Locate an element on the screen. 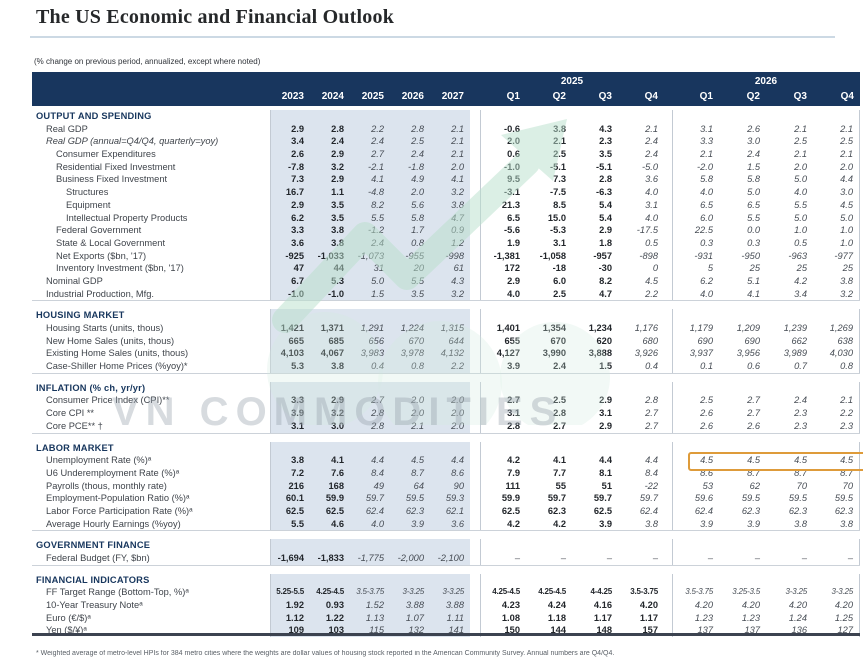 The width and height of the screenshot is (863, 664). value-cell: 2.9 is located at coordinates (605, 400).